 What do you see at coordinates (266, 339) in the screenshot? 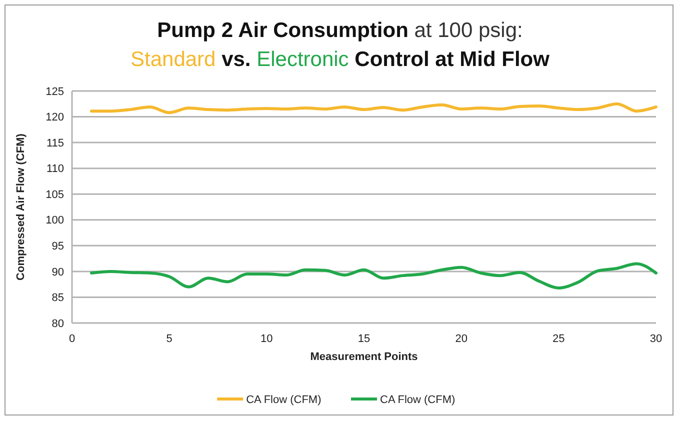
I see `x-tick-label: 10` at bounding box center [266, 339].